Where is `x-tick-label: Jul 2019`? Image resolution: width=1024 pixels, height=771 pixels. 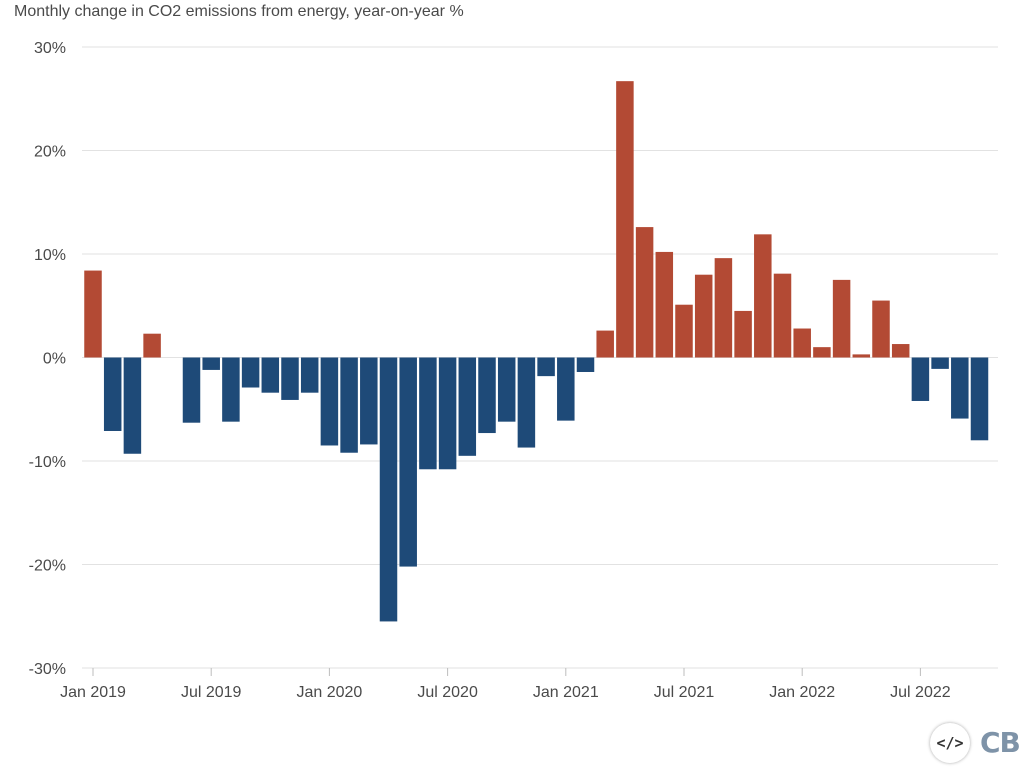
x-tick-label: Jul 2019 is located at coordinates (211, 692).